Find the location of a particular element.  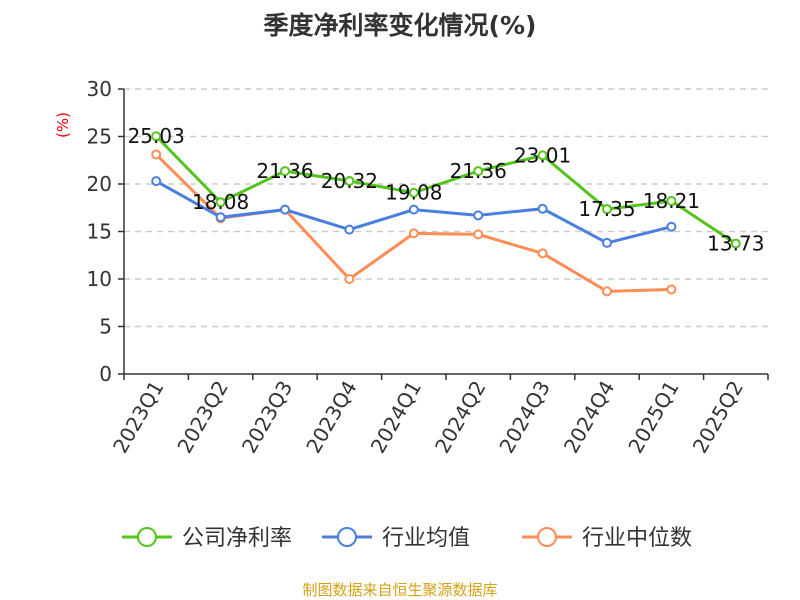

y-tick-label: 5 is located at coordinates (105, 327).